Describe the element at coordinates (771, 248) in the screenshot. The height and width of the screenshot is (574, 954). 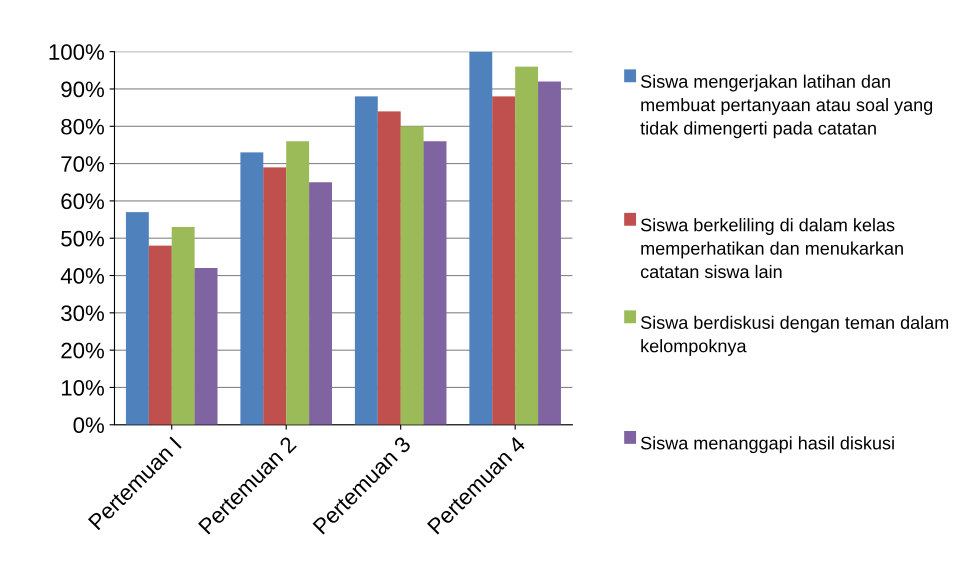
I see `legend-label: Siswa berkeliling di dalam kelas memperhatikan dan menukarkan catatan siswa lain` at that location.